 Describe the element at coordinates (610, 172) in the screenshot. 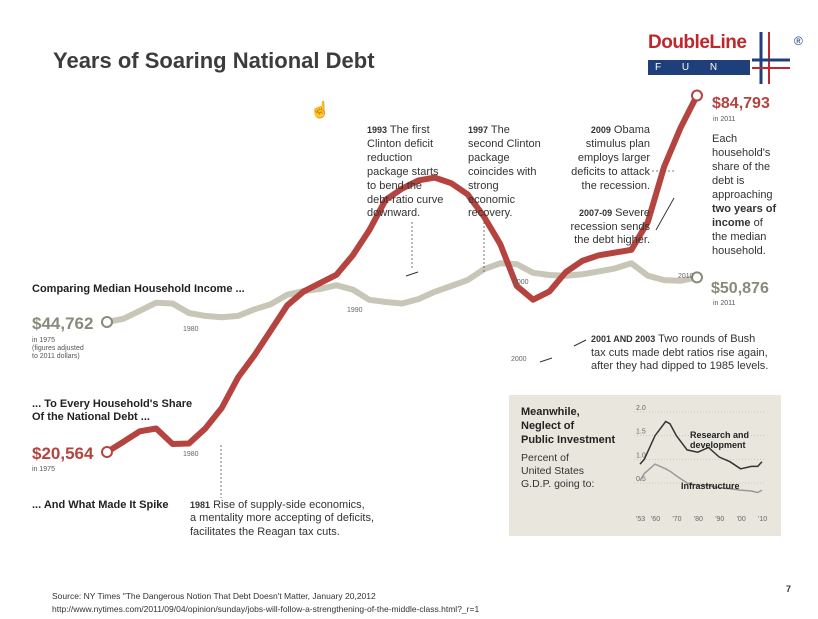

I see `svg-text: deficits to attack` at that location.